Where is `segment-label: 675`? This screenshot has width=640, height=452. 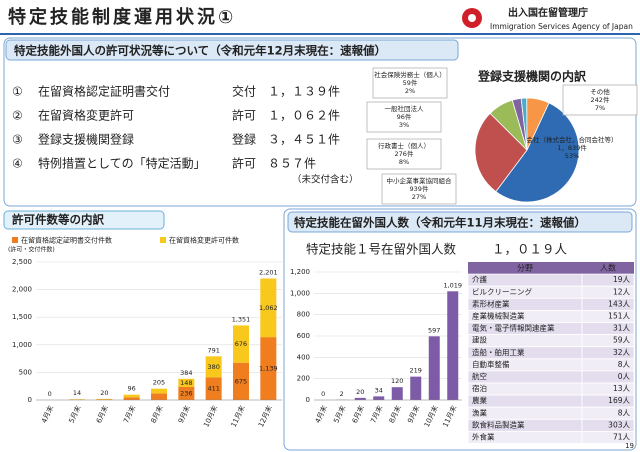
segment-label: 675 is located at coordinates (241, 381).